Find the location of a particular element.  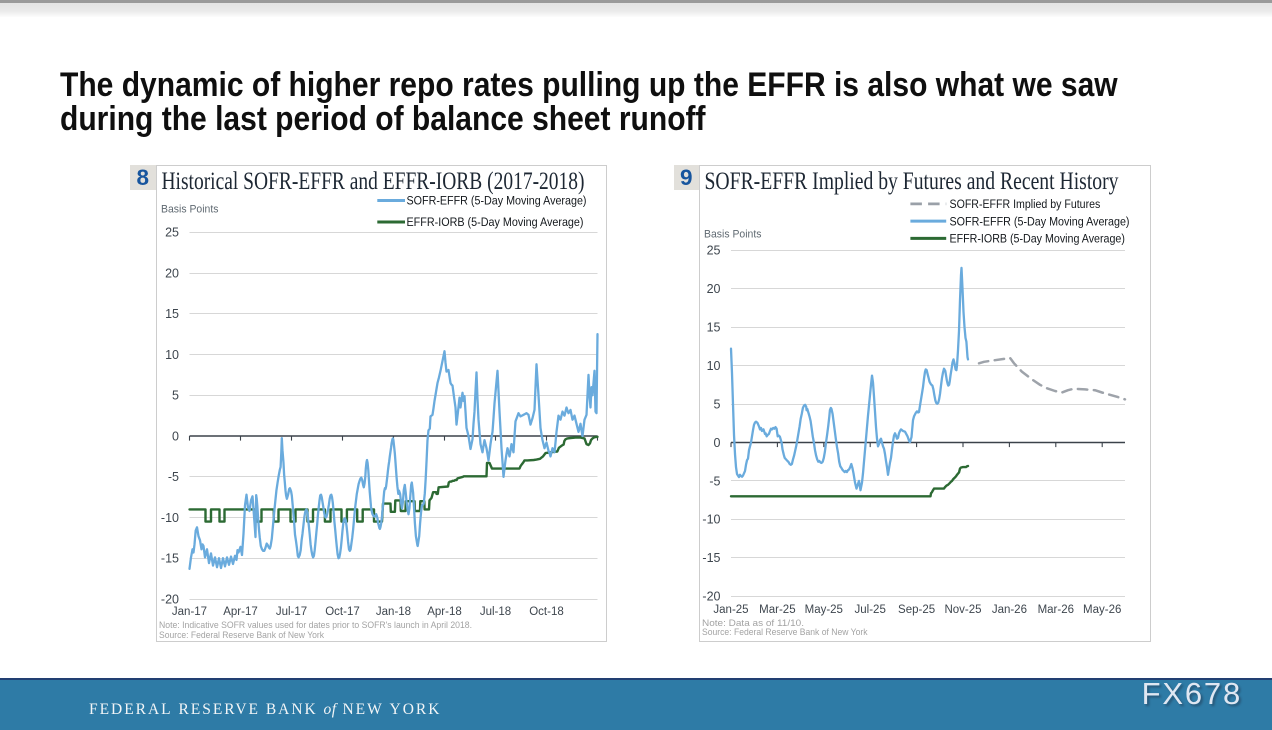

svg-text: Jul-17 is located at coordinates (290, 612).